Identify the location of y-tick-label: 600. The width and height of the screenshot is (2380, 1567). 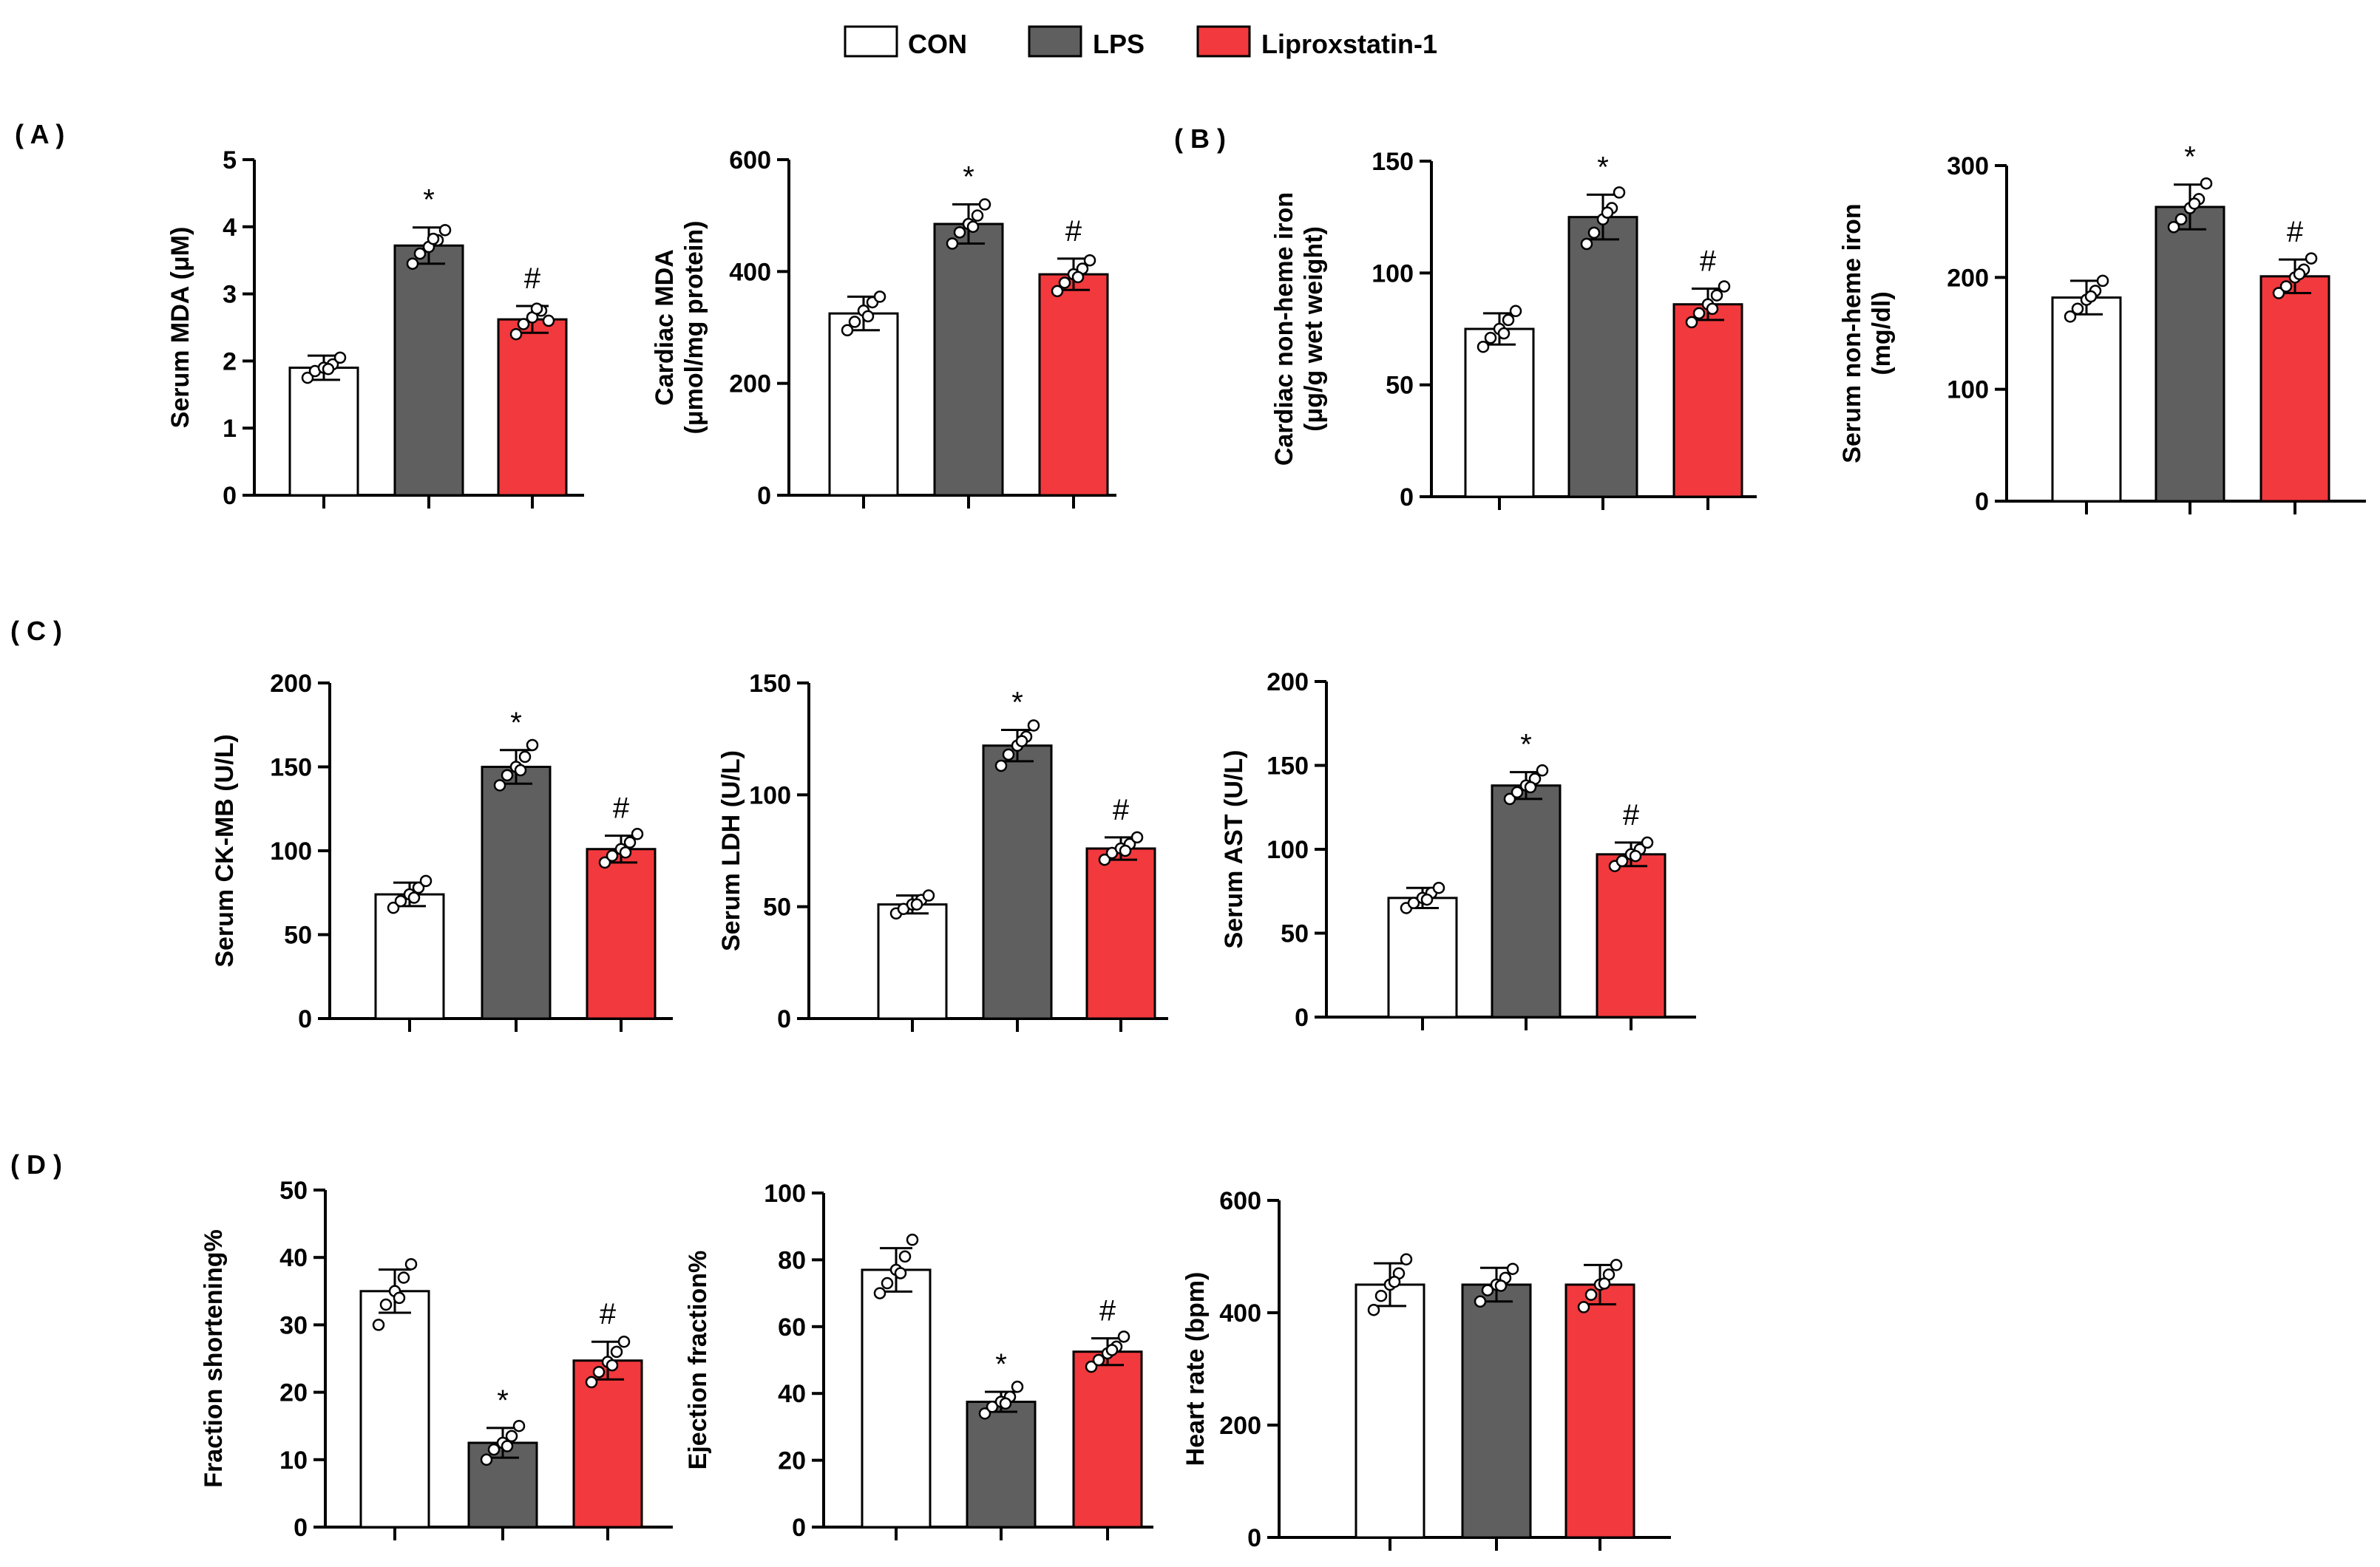
(750, 160).